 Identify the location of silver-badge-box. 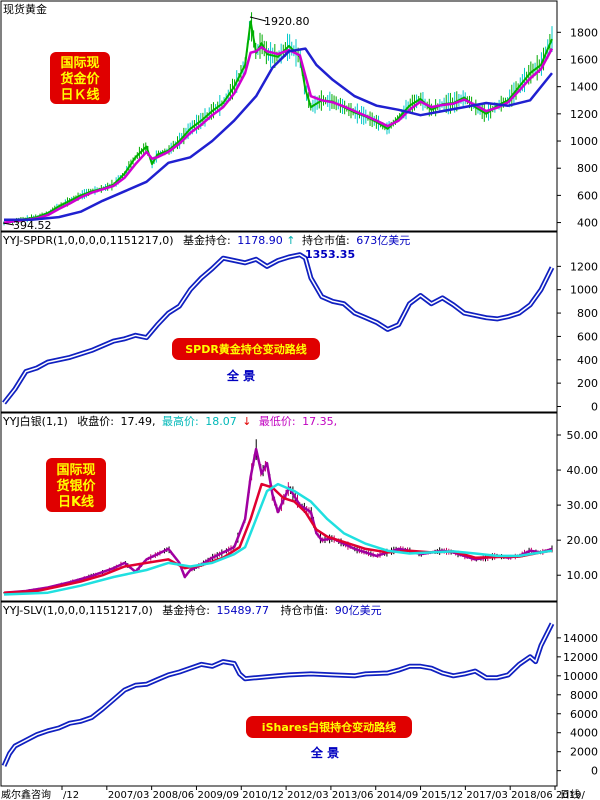
(76, 485).